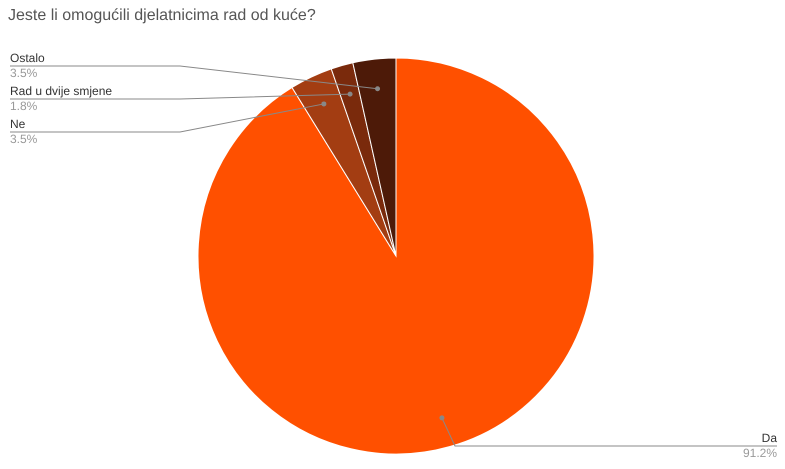  What do you see at coordinates (28, 58) in the screenshot?
I see `slice-label: Ostalo` at bounding box center [28, 58].